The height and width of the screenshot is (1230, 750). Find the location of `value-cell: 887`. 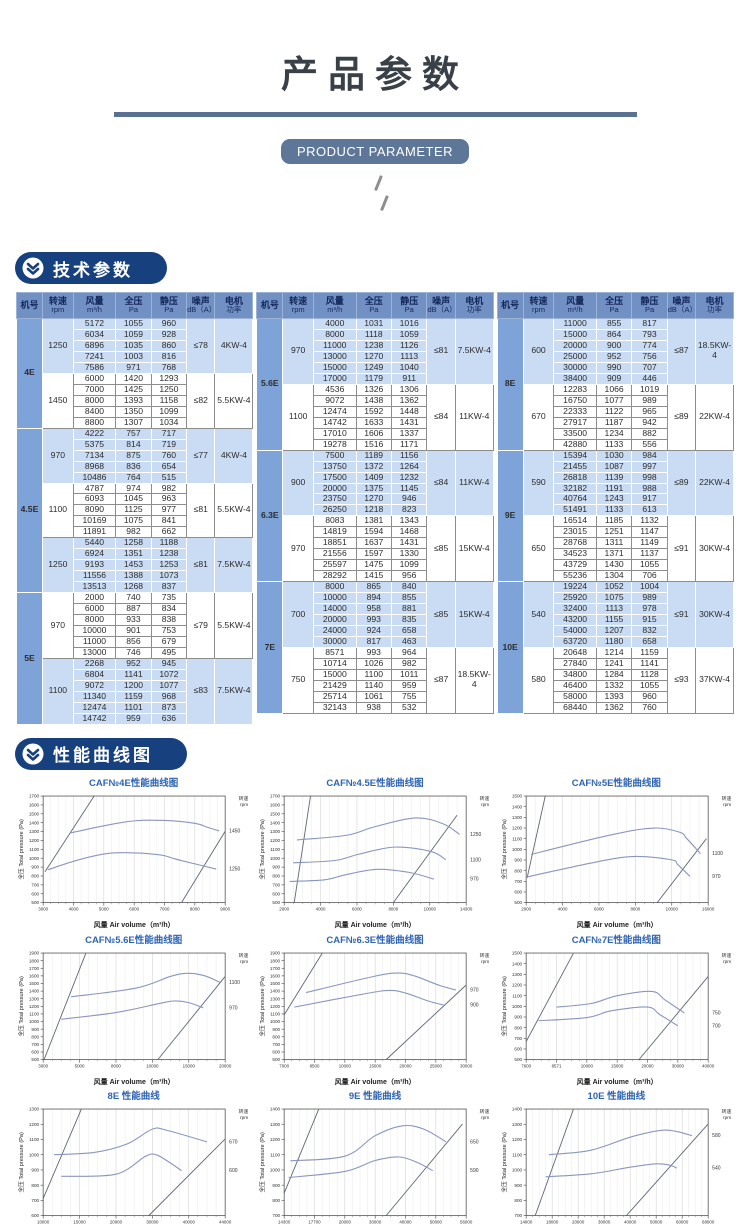

value-cell: 887 is located at coordinates (133, 609).